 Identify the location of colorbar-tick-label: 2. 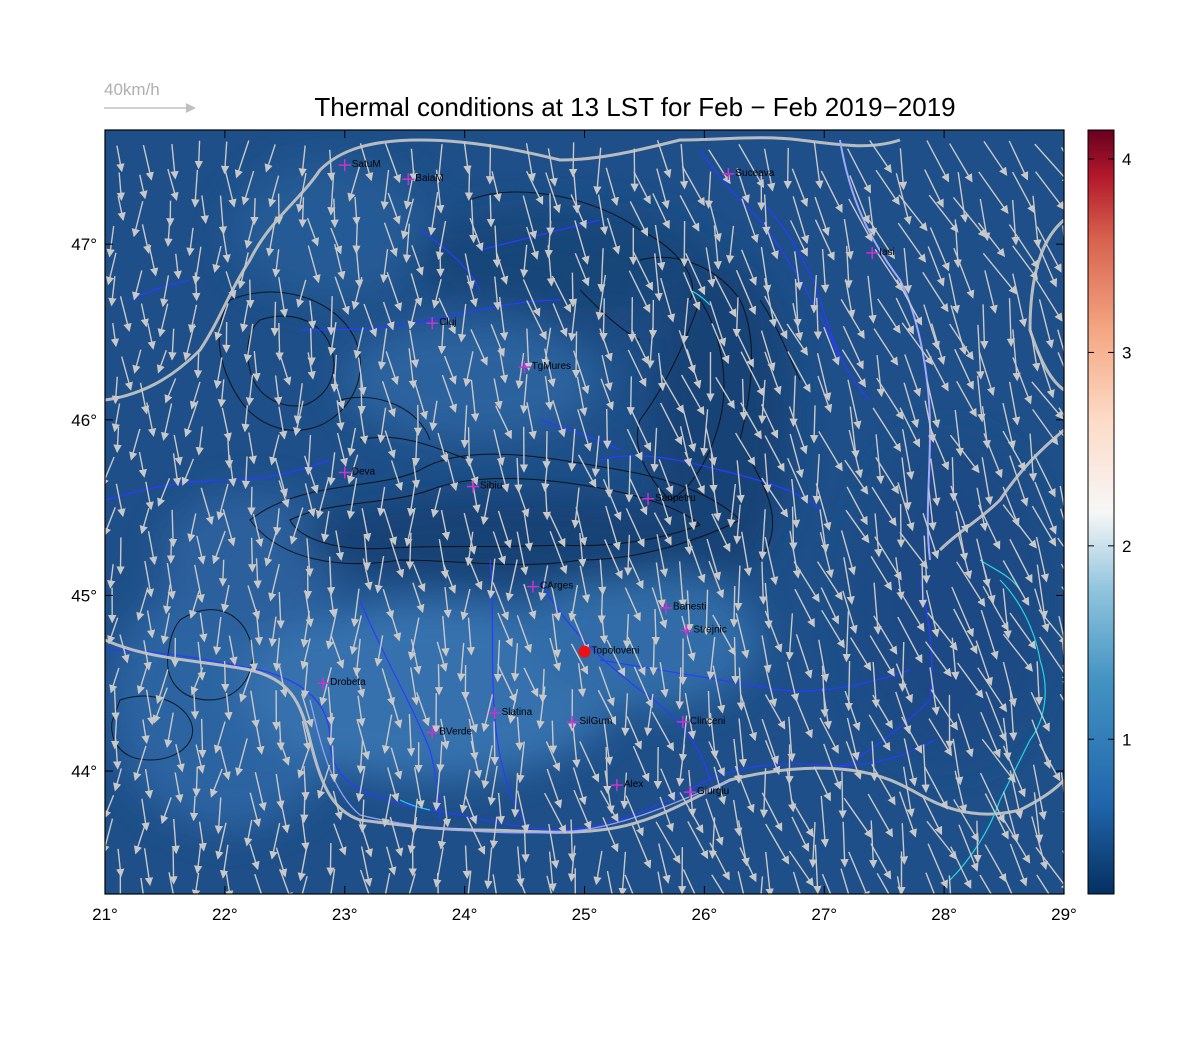
(1126, 546).